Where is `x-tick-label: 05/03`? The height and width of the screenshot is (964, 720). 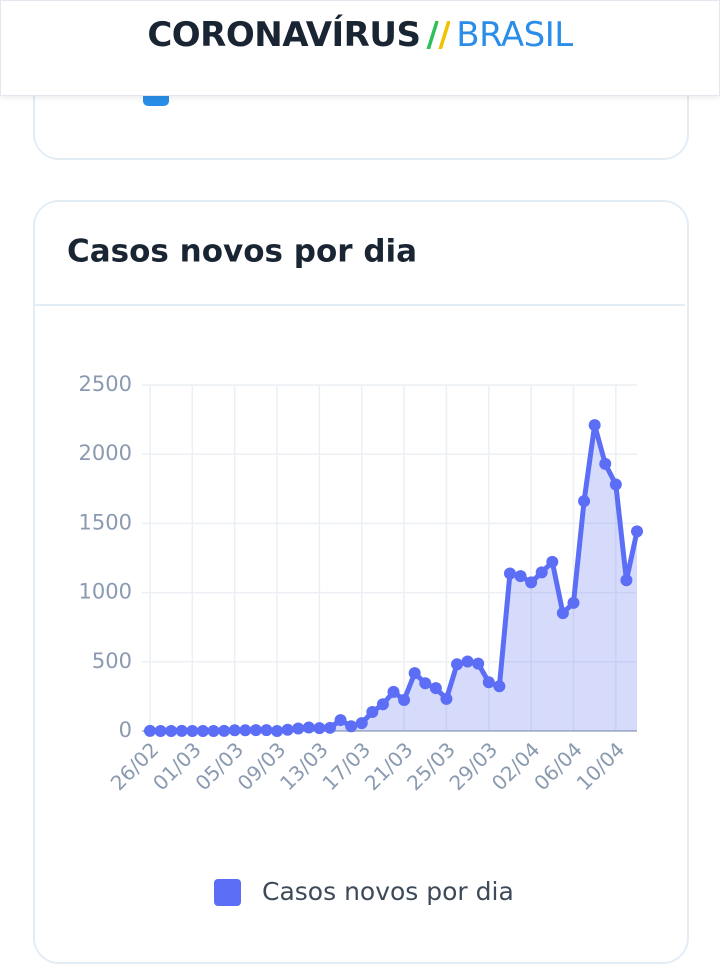
x-tick-label: 05/03 is located at coordinates (219, 766).